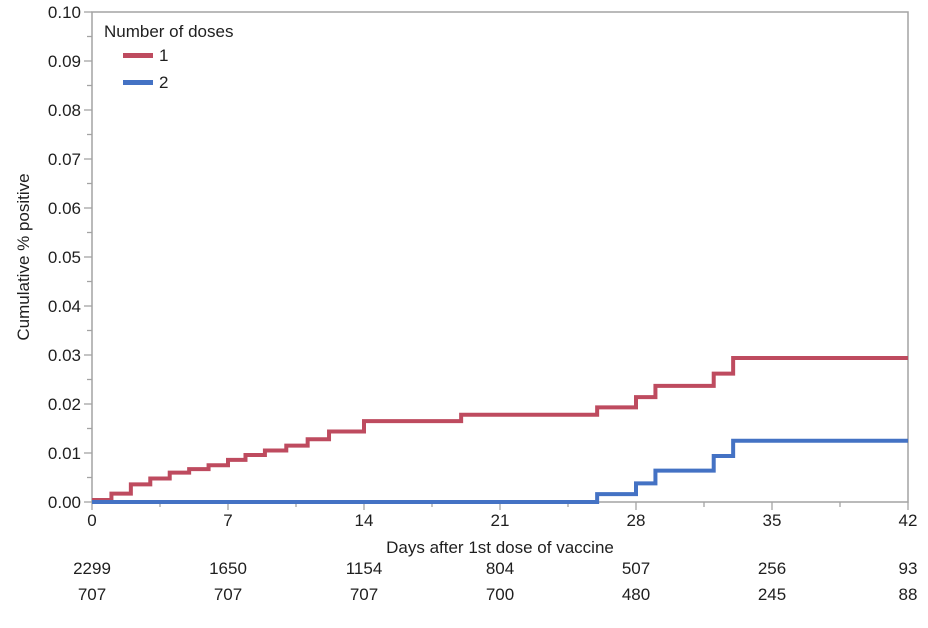 The width and height of the screenshot is (928, 628). I want to click on y-tick-label: 0.03, so click(64, 355).